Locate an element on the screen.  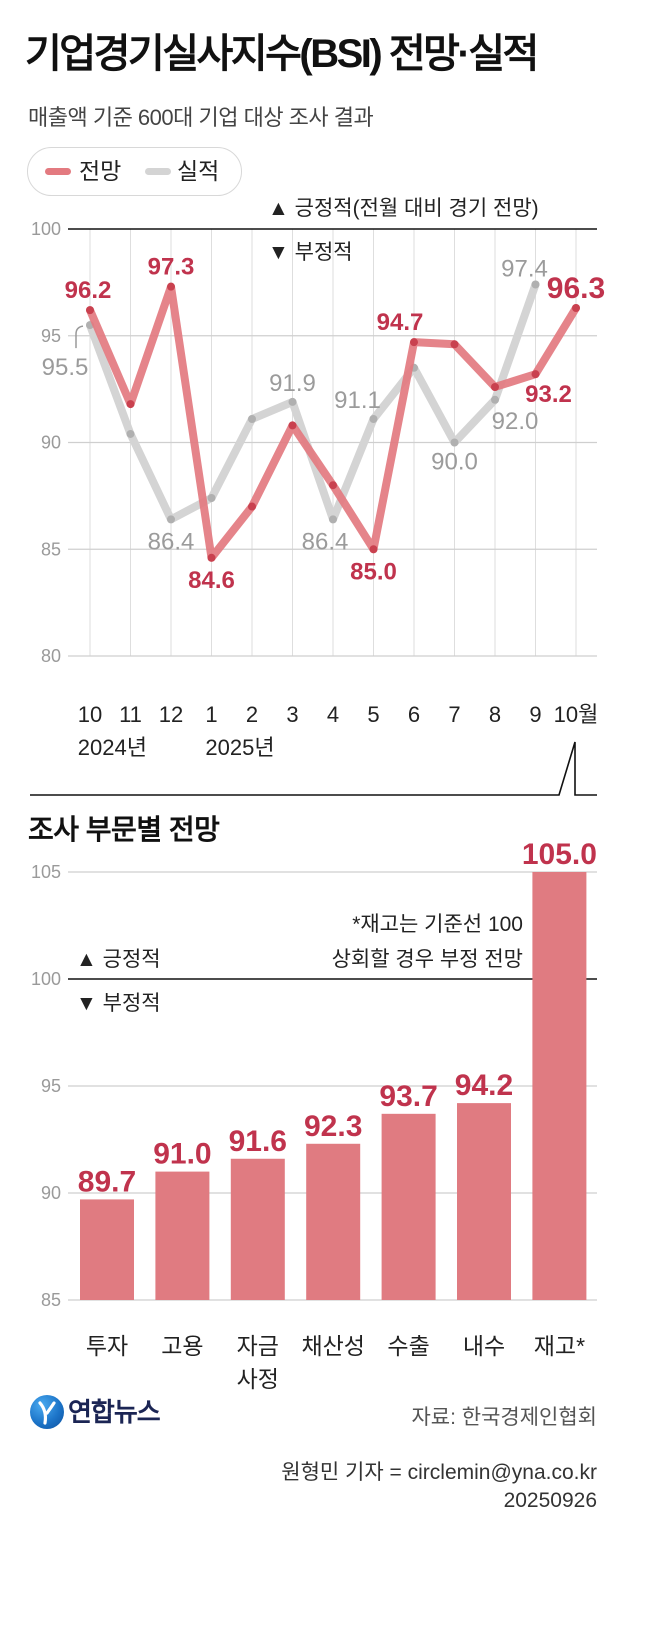
series-actual is located at coordinates (313, 402).